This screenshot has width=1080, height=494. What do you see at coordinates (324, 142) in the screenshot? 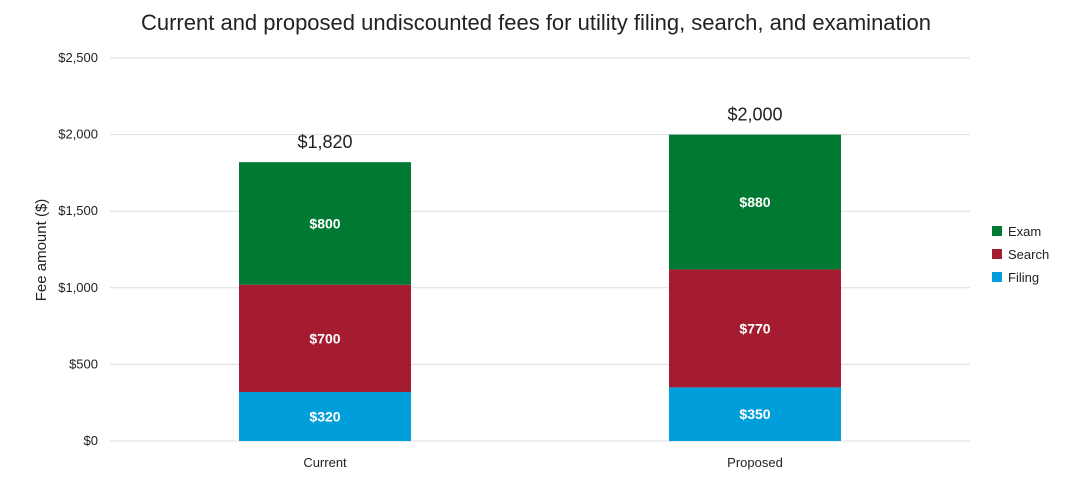
I see `total-label: $1,820` at bounding box center [324, 142].